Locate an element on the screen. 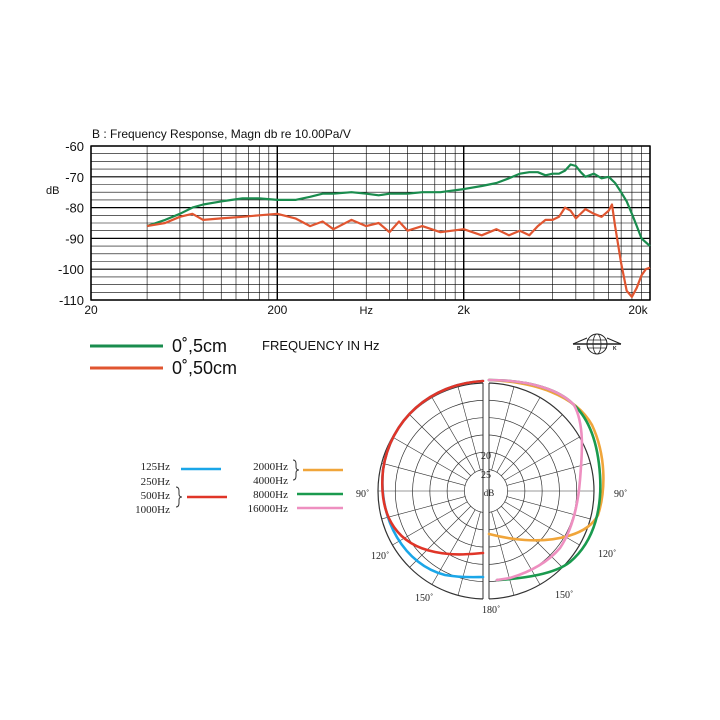 The height and width of the screenshot is (720, 720). polar-center-gap is located at coordinates (486, 491).